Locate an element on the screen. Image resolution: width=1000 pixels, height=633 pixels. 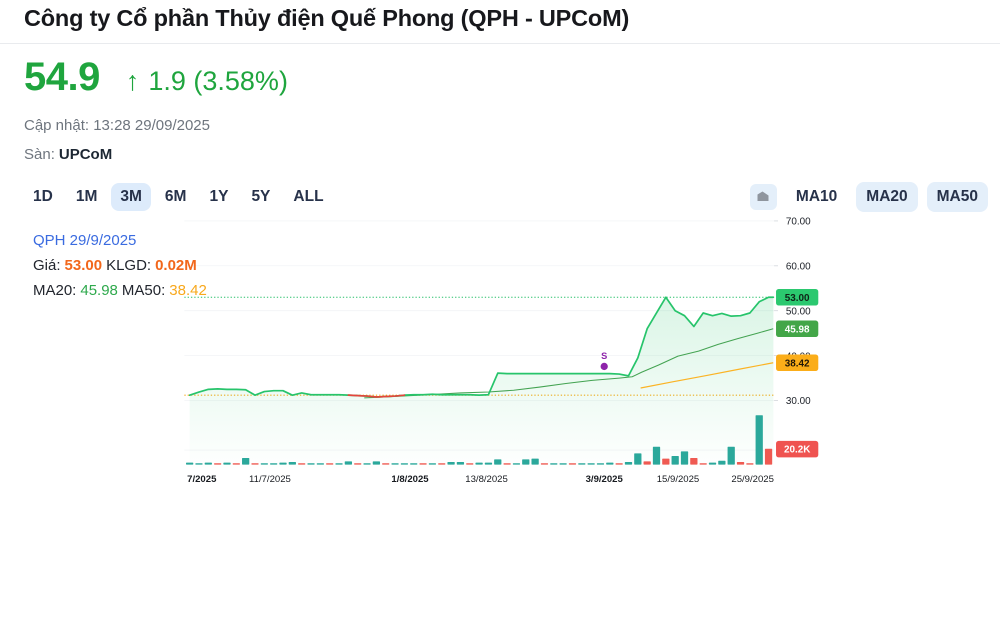
price-badge-label: 53.00 is located at coordinates (797, 298).